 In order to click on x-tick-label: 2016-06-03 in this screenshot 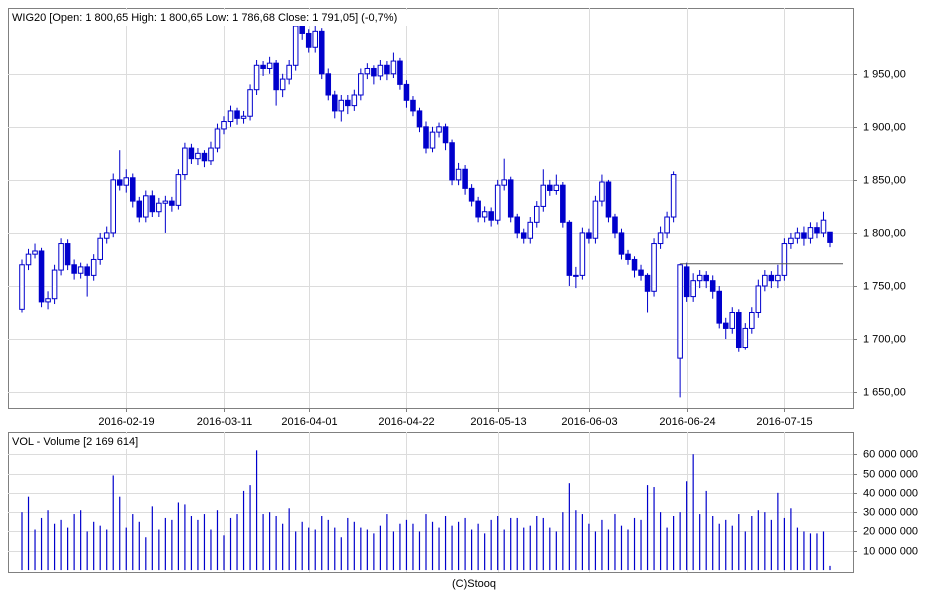, I will do `click(589, 422)`.